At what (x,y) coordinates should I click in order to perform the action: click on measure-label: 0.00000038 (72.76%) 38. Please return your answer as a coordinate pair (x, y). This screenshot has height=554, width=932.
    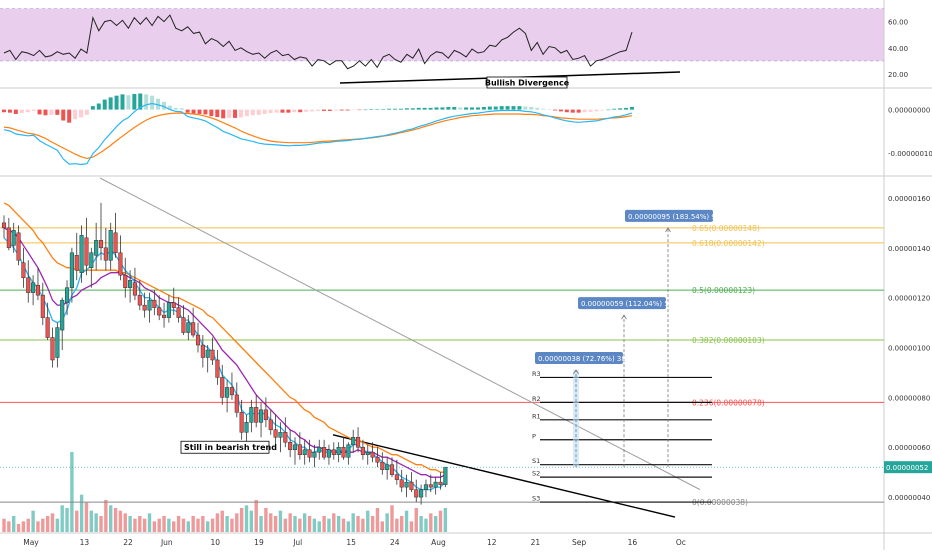
    Looking at the image, I should click on (582, 359).